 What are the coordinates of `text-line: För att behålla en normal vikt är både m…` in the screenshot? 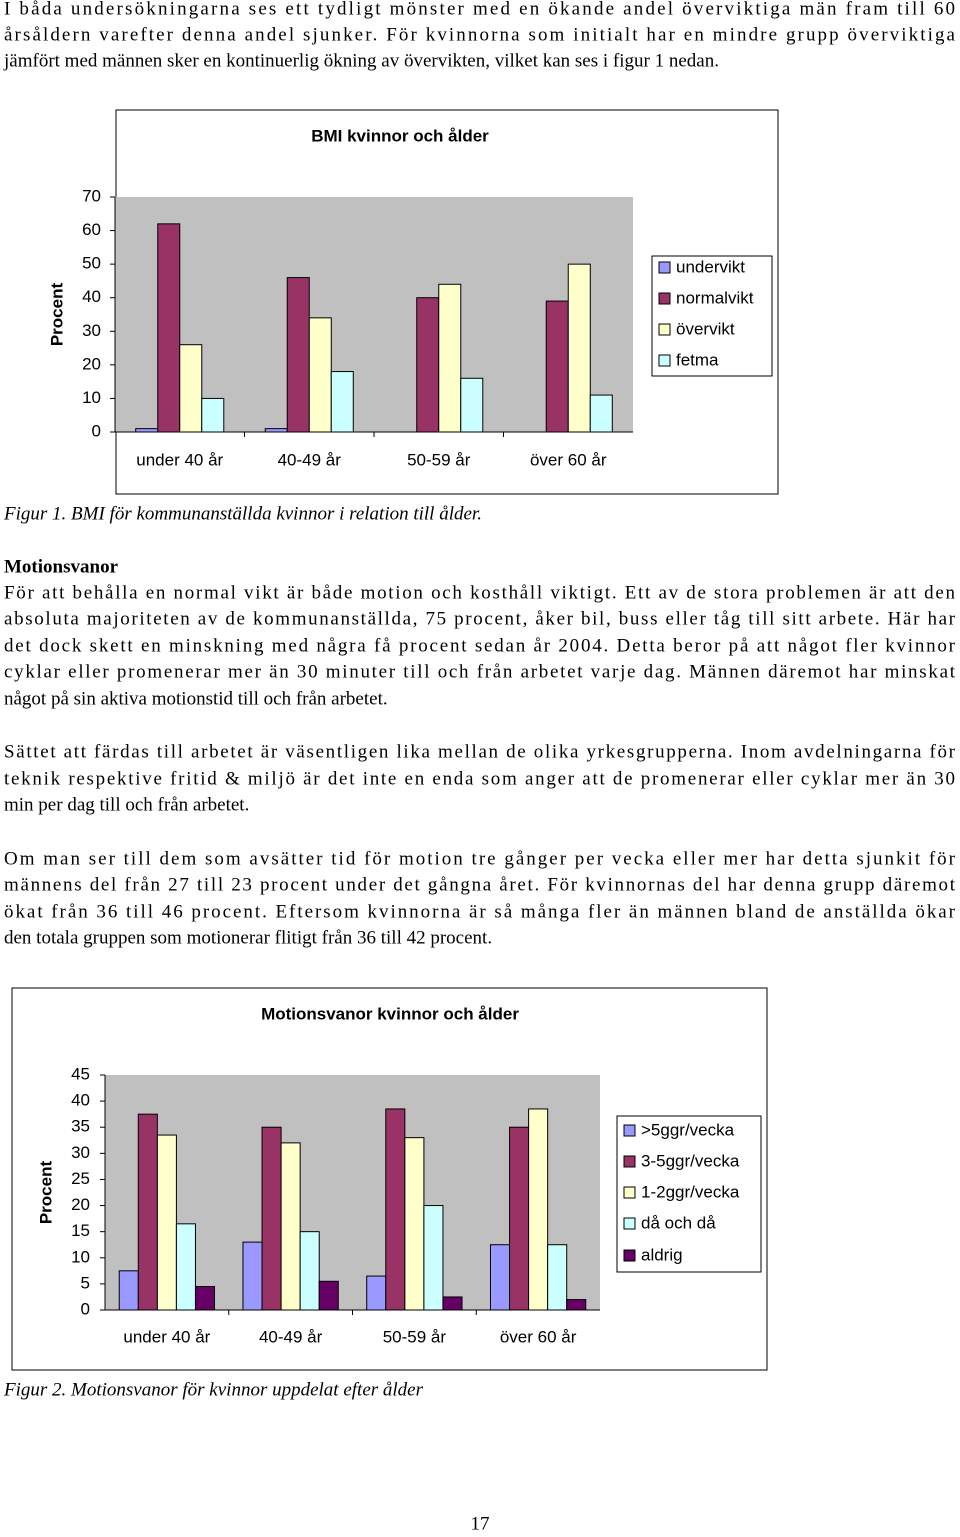 It's located at (480, 592).